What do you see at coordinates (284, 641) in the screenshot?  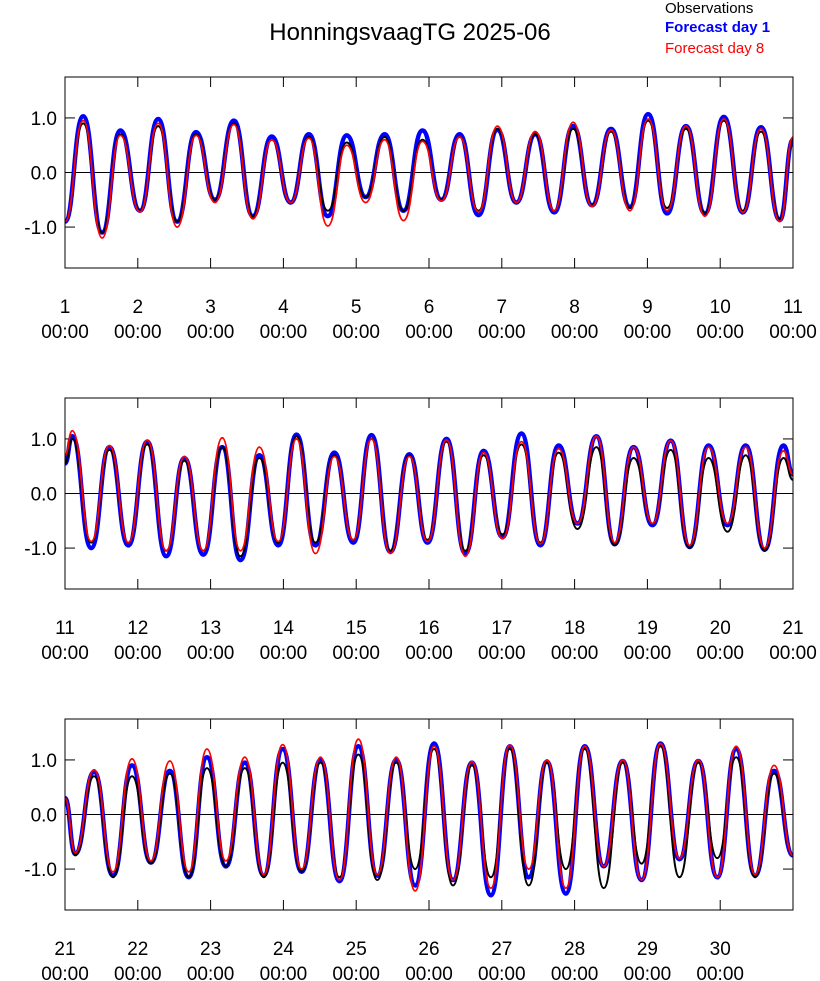 I see `x-tick-label: 14 00:00` at bounding box center [284, 641].